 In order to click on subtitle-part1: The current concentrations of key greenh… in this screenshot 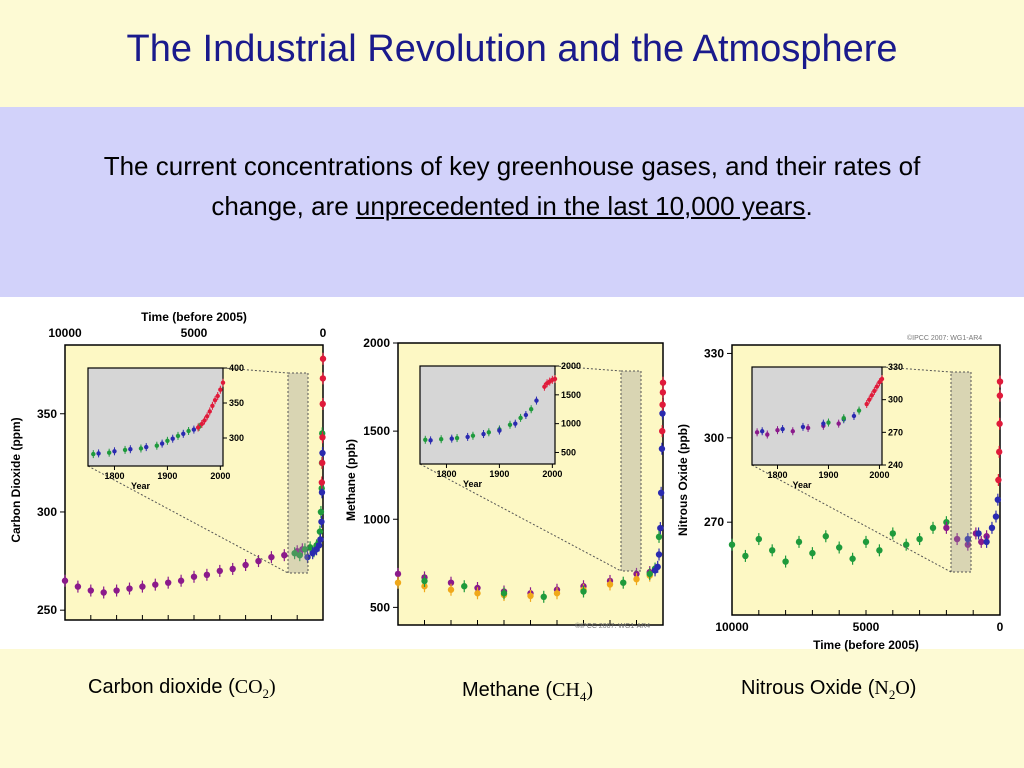, I will do `click(512, 186)`.